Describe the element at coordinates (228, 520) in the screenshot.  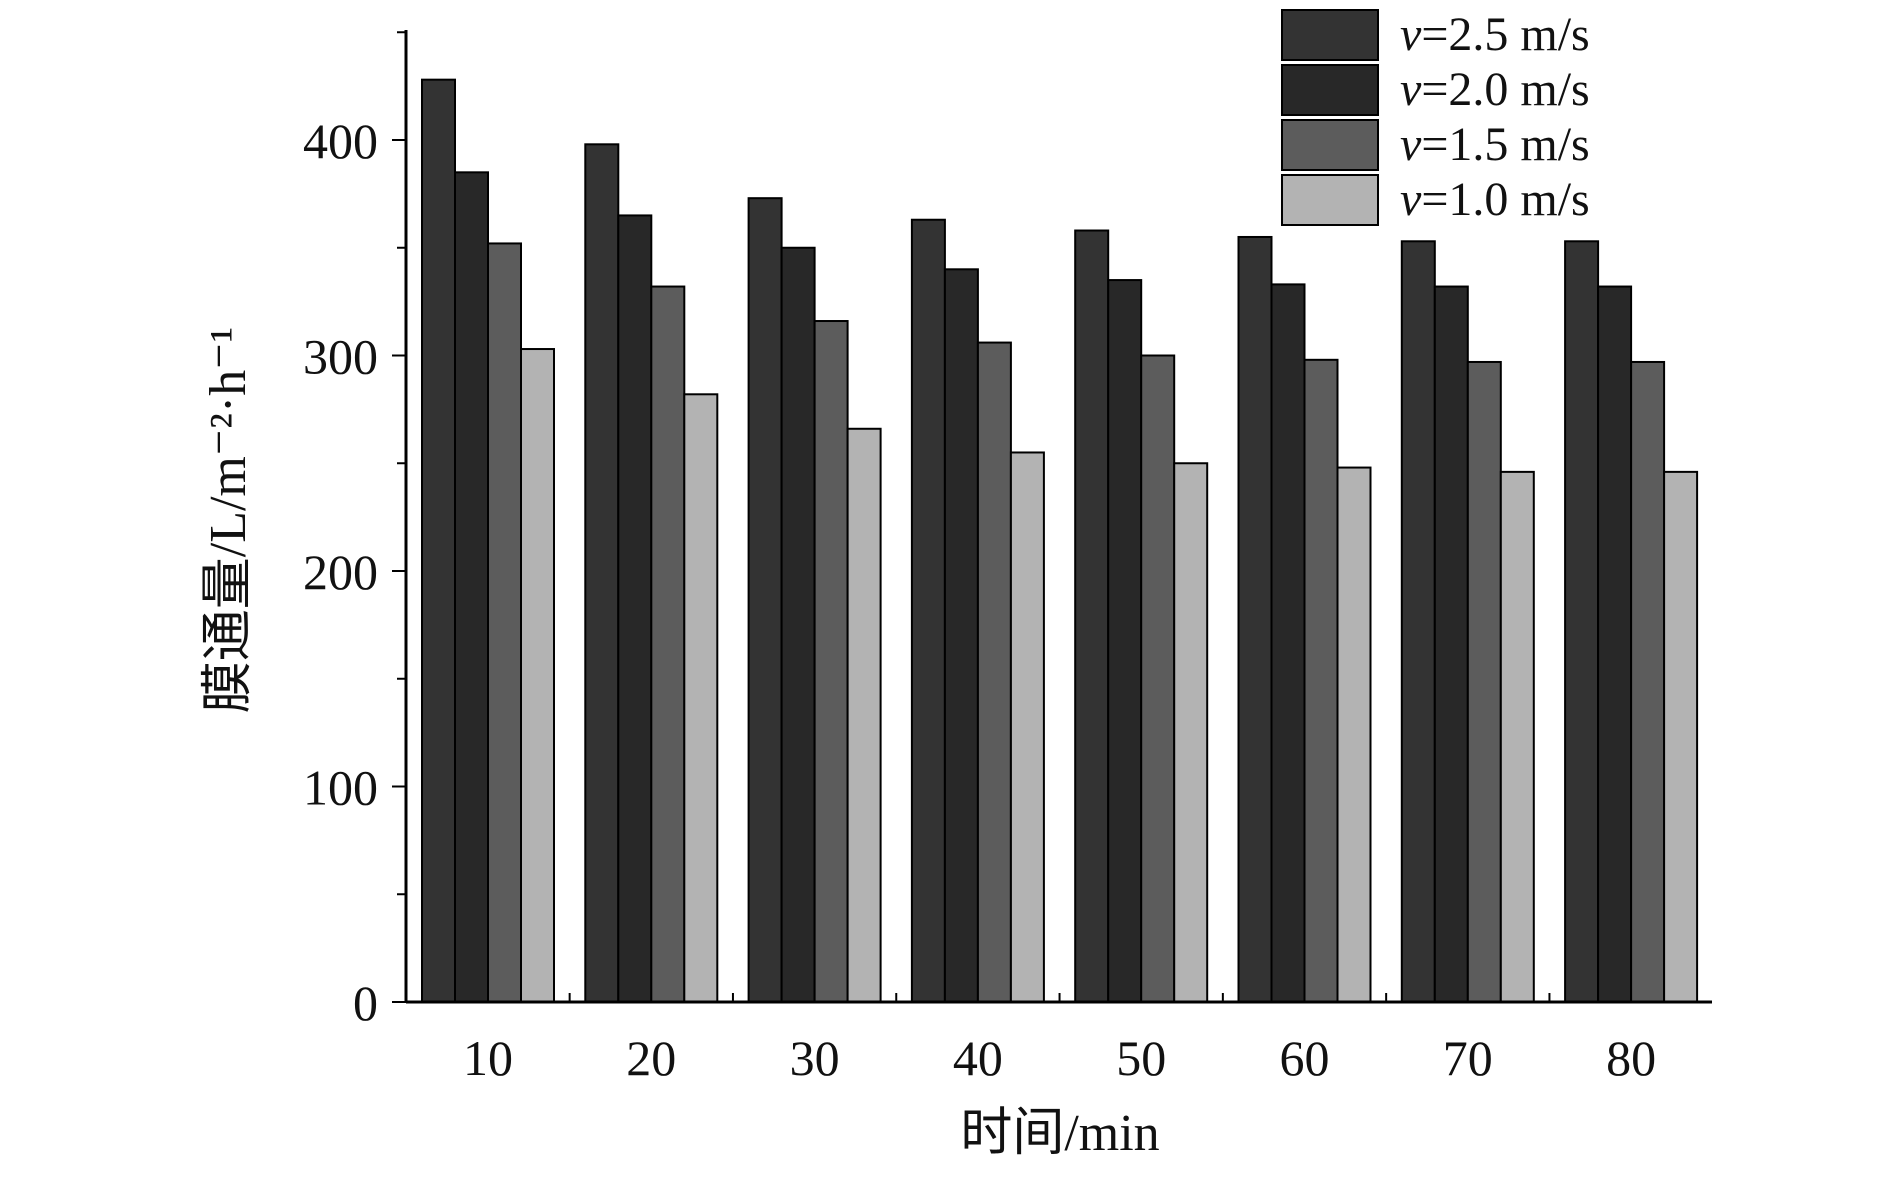
I see `y-axis-title: 膜通量/L/m⁻²·h⁻¹` at that location.